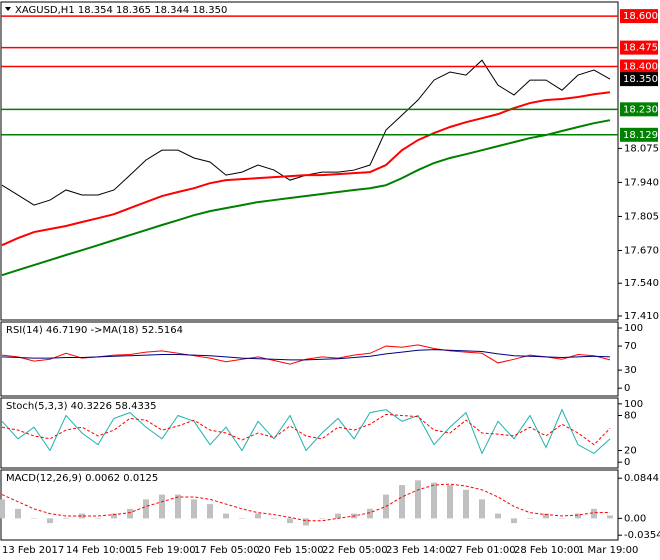  I want to click on level-label: 18.475, so click(640, 48).